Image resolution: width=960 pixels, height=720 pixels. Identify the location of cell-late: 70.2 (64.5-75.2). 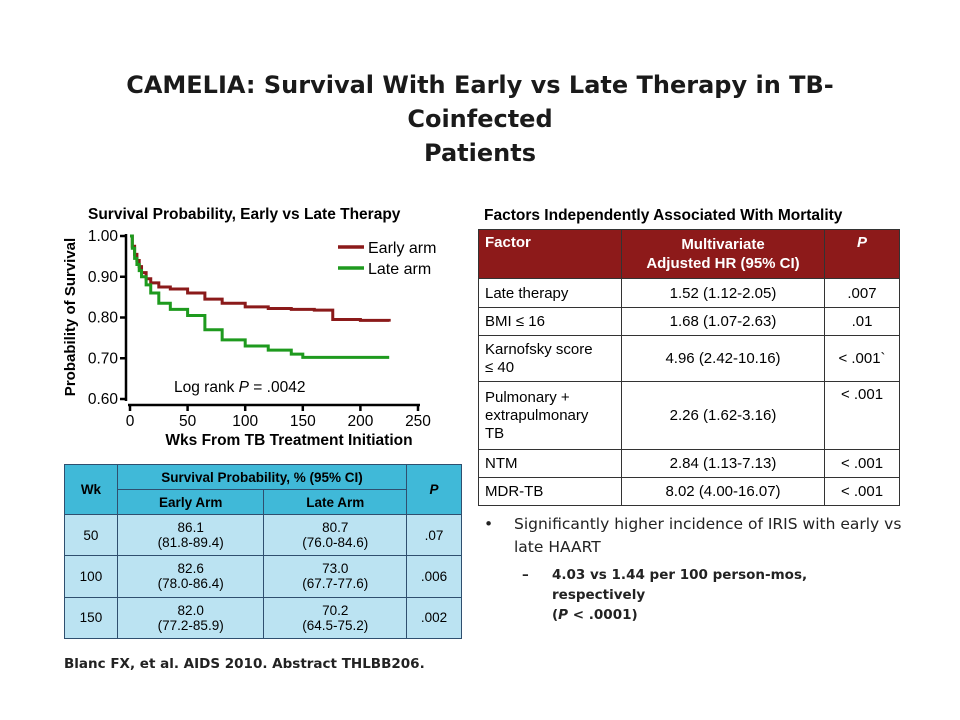
(335, 618).